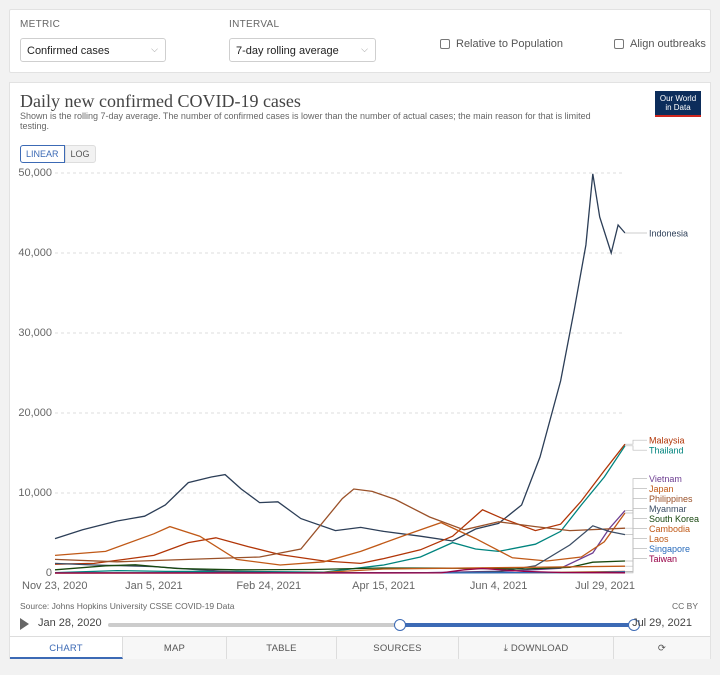  I want to click on y-tick-label: 30,000, so click(35, 333).